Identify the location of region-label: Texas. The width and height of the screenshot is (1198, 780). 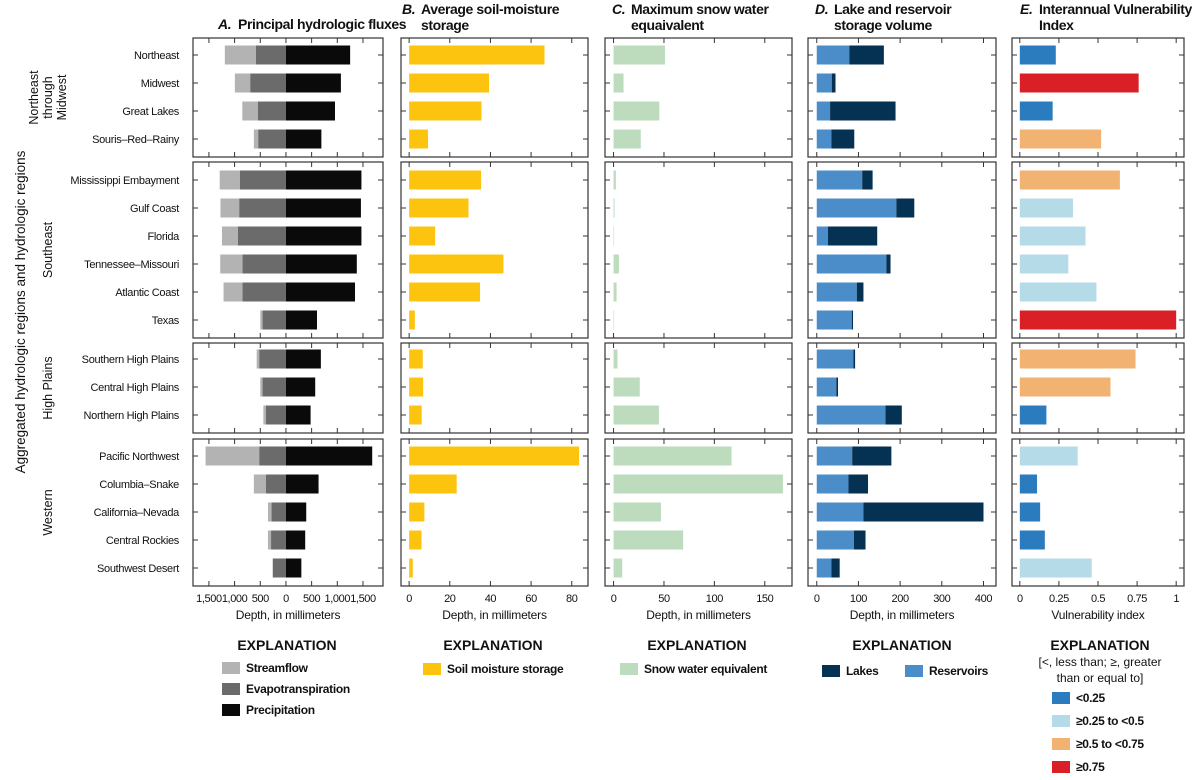
(166, 321).